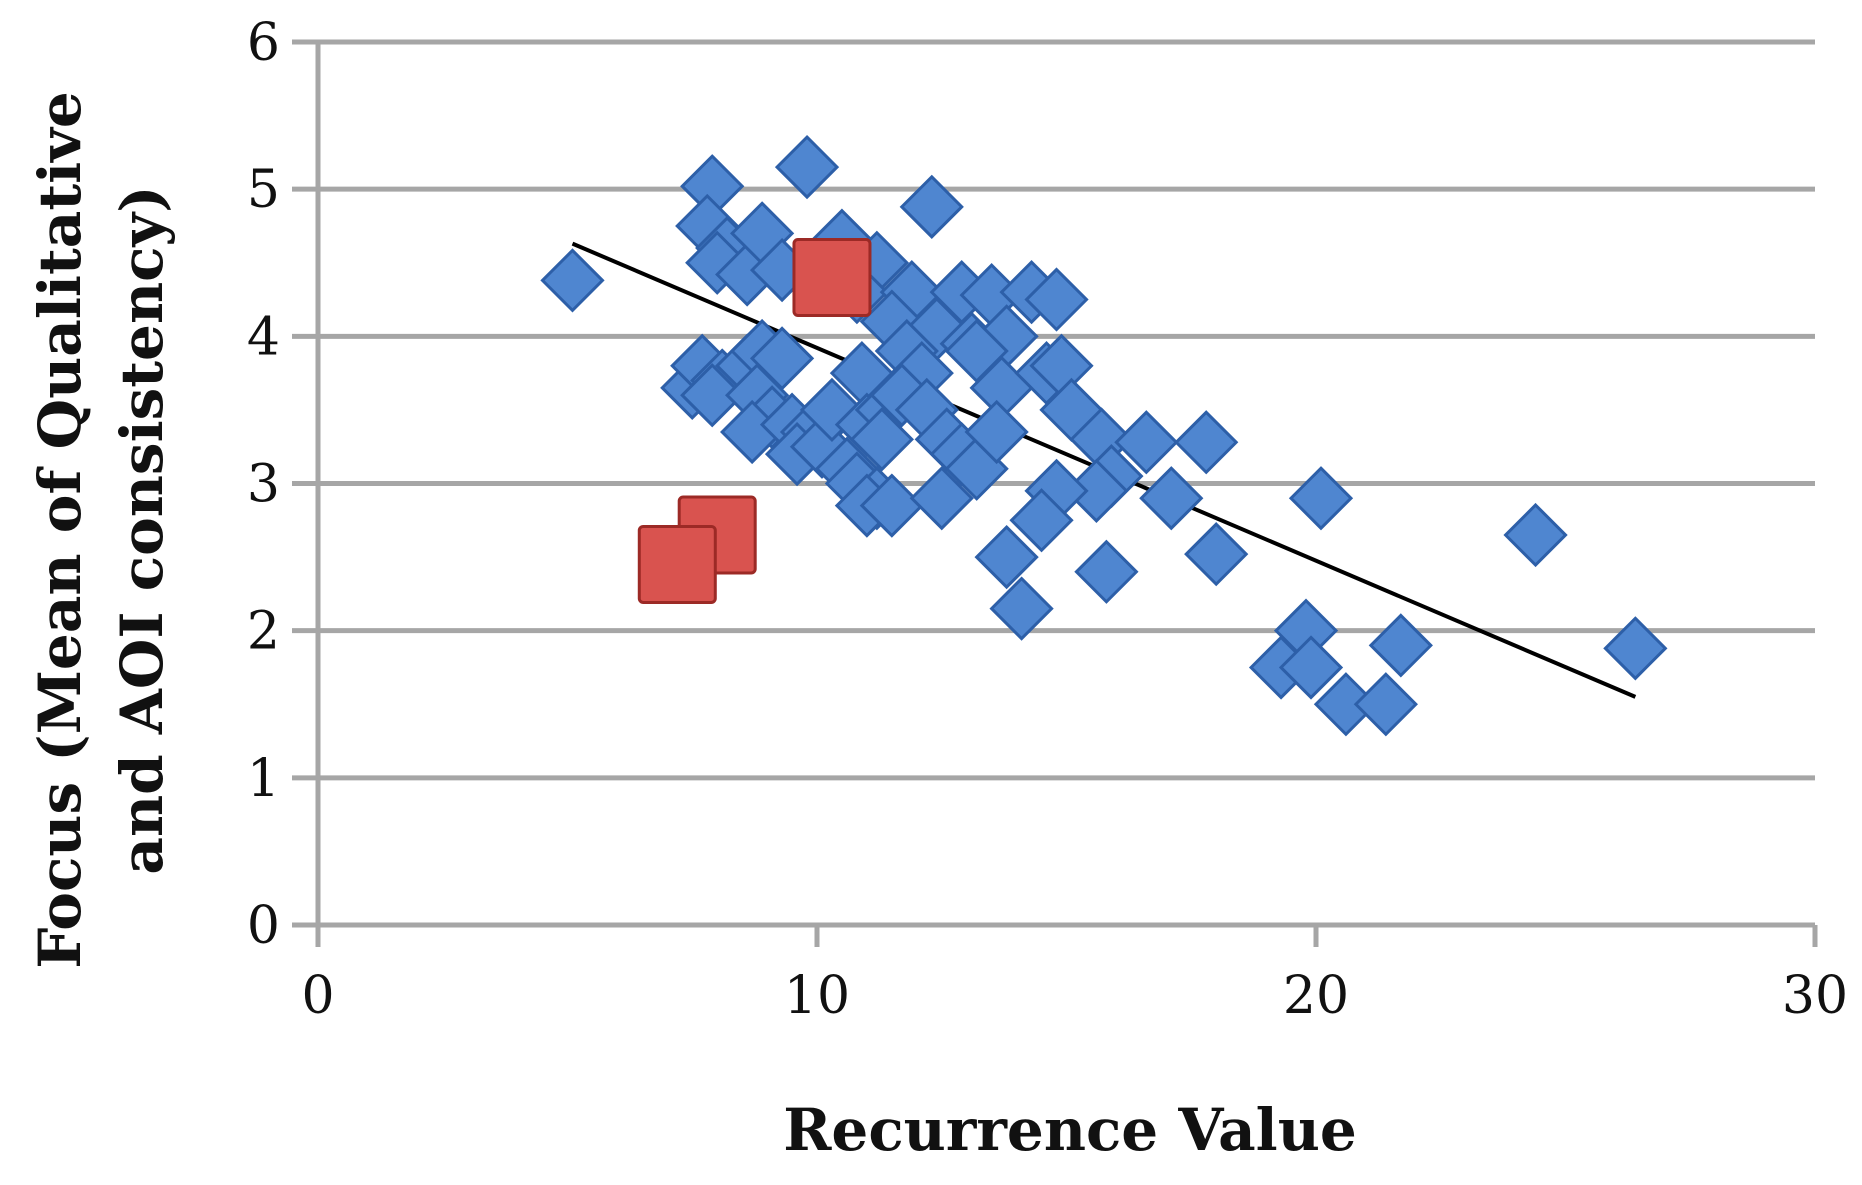 This screenshot has height=1185, width=1862. What do you see at coordinates (263, 485) in the screenshot?
I see `y-tick-label: 3` at bounding box center [263, 485].